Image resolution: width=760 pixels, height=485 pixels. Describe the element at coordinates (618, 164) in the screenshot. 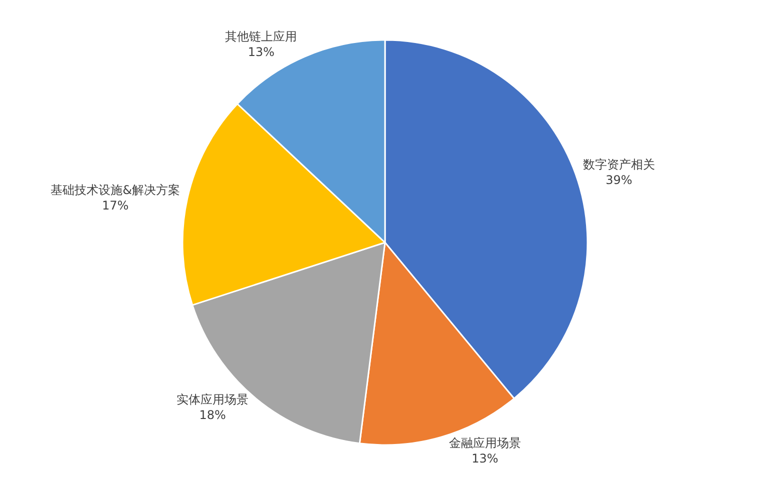

I see `slice-label: 数字资产相关` at that location.